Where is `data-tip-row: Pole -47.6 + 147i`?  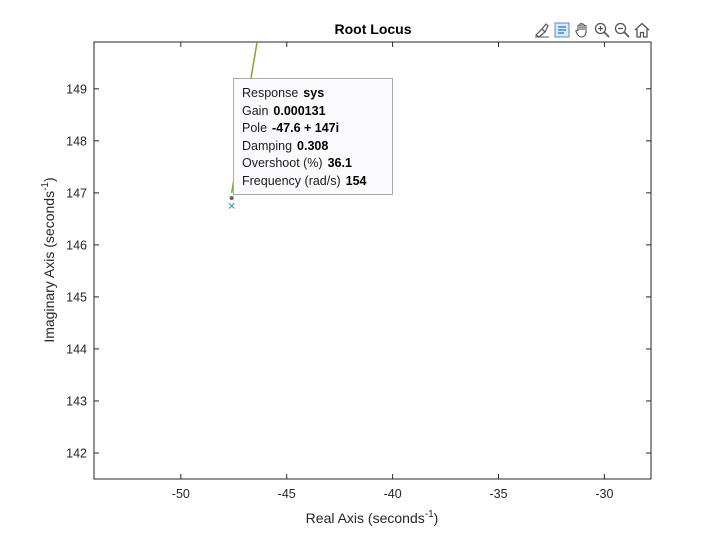
data-tip-row: Pole -47.6 + 147i is located at coordinates (317, 129).